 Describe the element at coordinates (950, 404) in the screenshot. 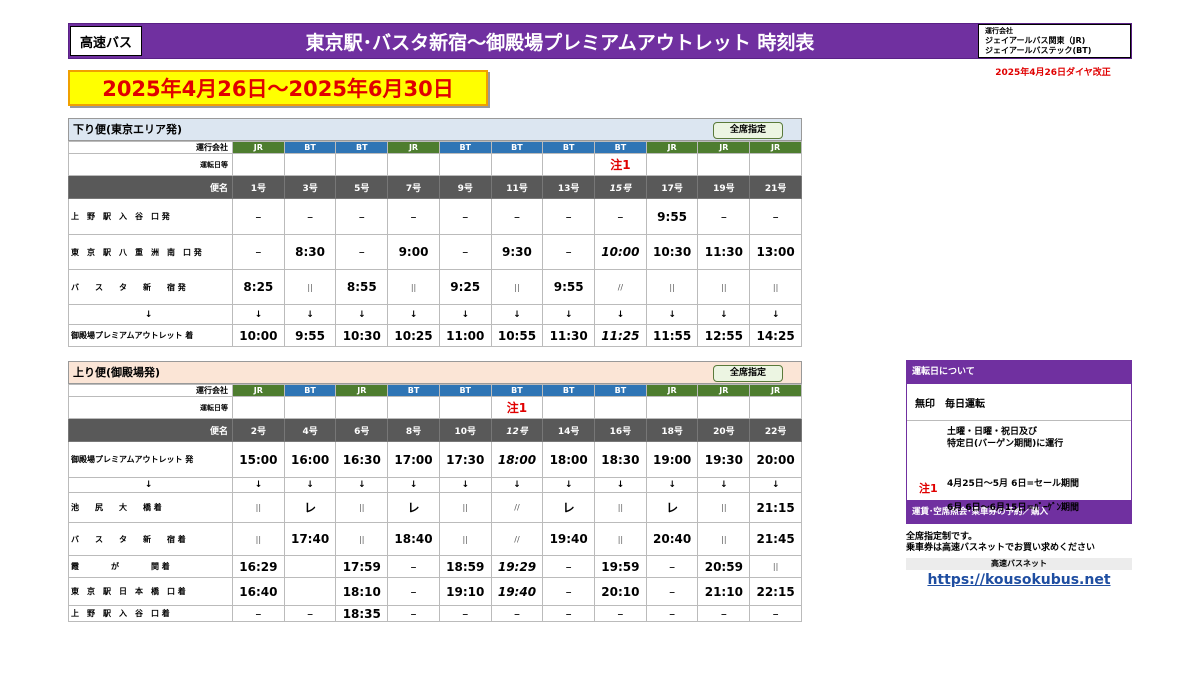

I see `daily-operation: 無印 毎日運転` at that location.